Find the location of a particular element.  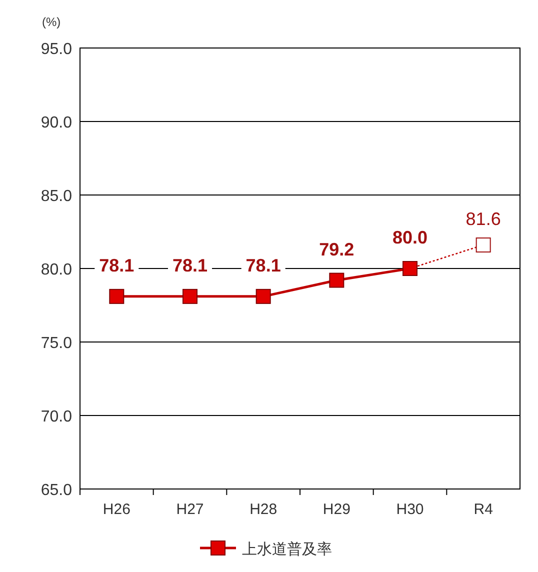

y-tick-label: 70.0 is located at coordinates (56, 417).